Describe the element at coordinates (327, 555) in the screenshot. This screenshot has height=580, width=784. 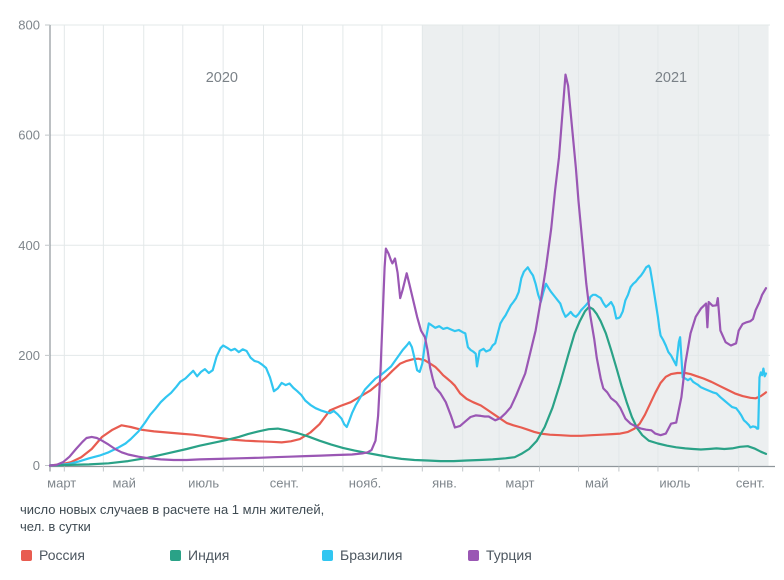
I see `legend-swatch-brazil` at that location.